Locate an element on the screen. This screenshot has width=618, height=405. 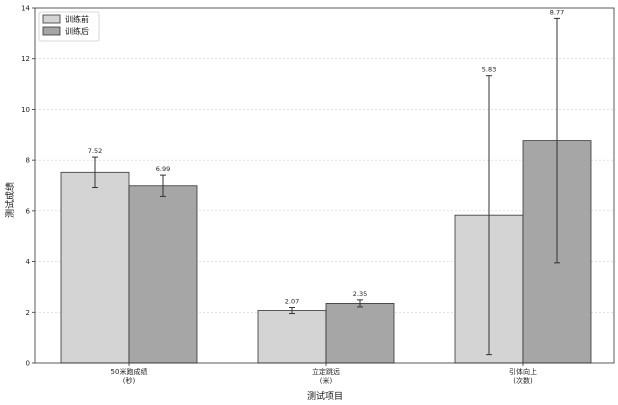
x-axis: 50米跑成绩(秒) 立定跳远(米) 引体向上(次数) is located at coordinates (324, 374).